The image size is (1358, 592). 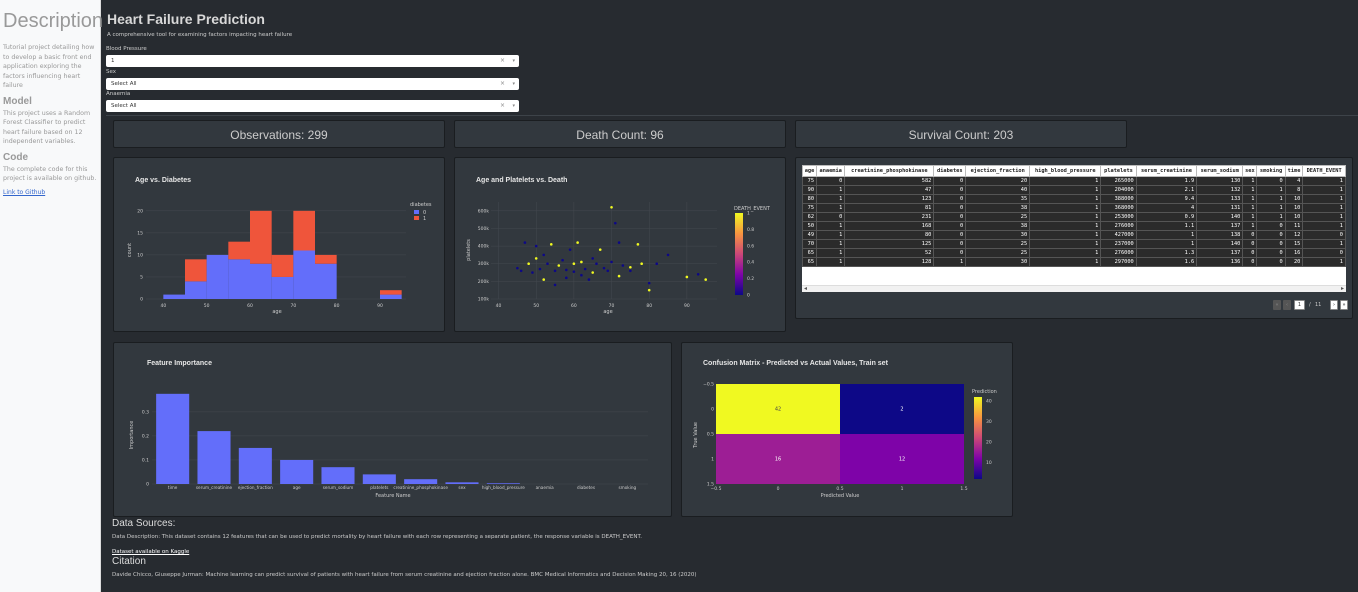 I want to click on table-row: 50 1 168 0 38 1 276000 1.1 137 1 0 11 1, so click(x=1074, y=226).